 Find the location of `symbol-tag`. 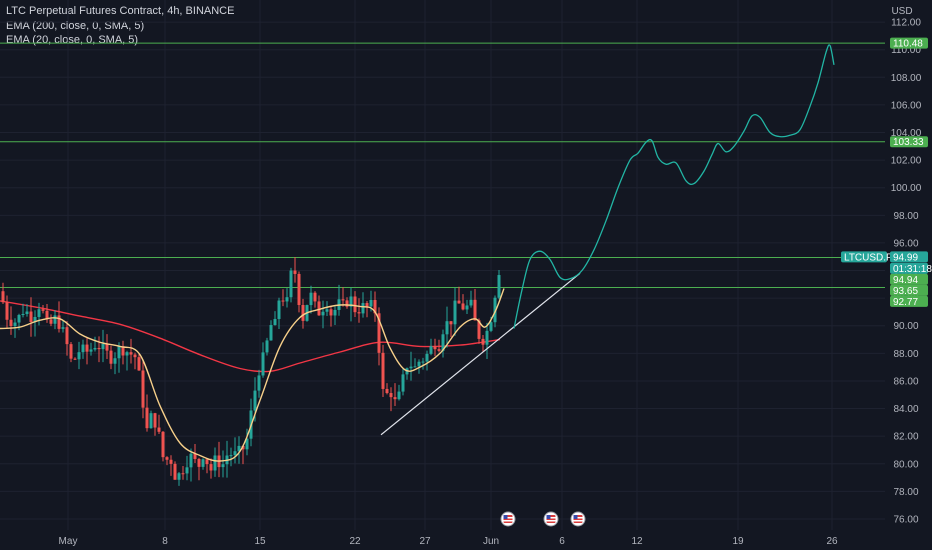

symbol-tag is located at coordinates (864, 257).